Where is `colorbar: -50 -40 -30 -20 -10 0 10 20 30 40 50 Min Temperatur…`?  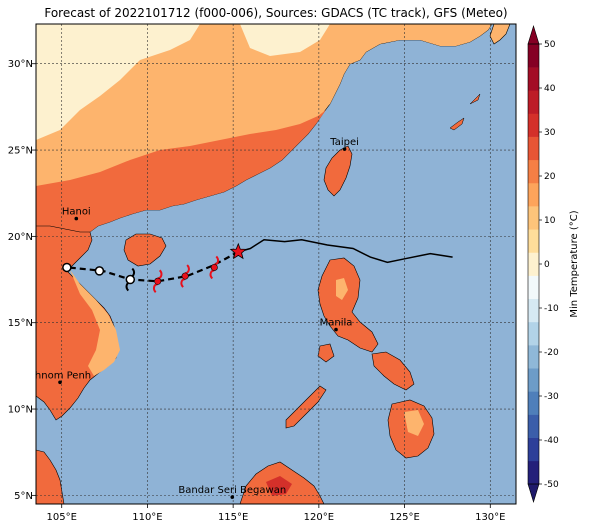
colorbar: -50 -40 -30 -20 -10 0 10 20 30 40 50 Min Temperatur… is located at coordinates (553, 264).